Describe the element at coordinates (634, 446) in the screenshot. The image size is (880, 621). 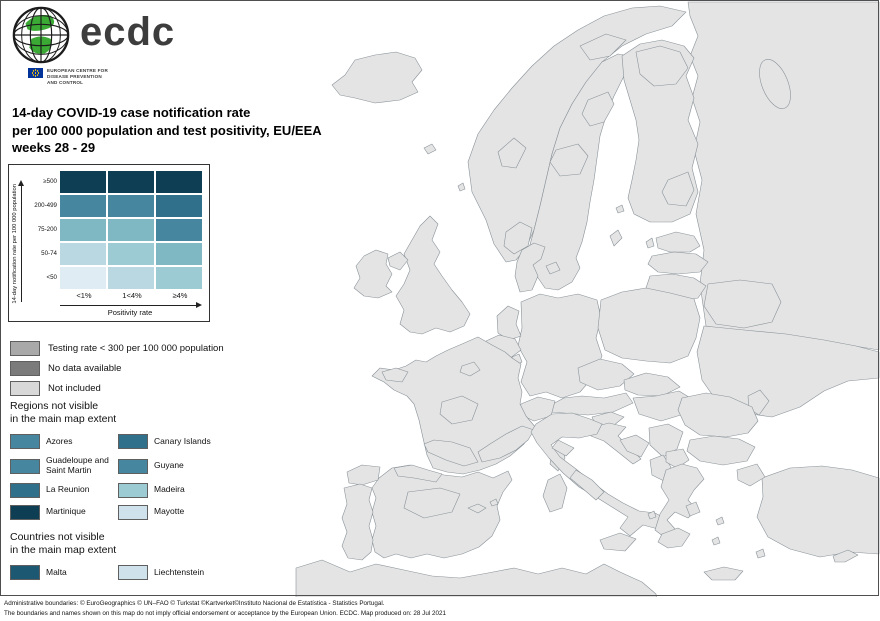
I see `map-region-bosnia` at that location.